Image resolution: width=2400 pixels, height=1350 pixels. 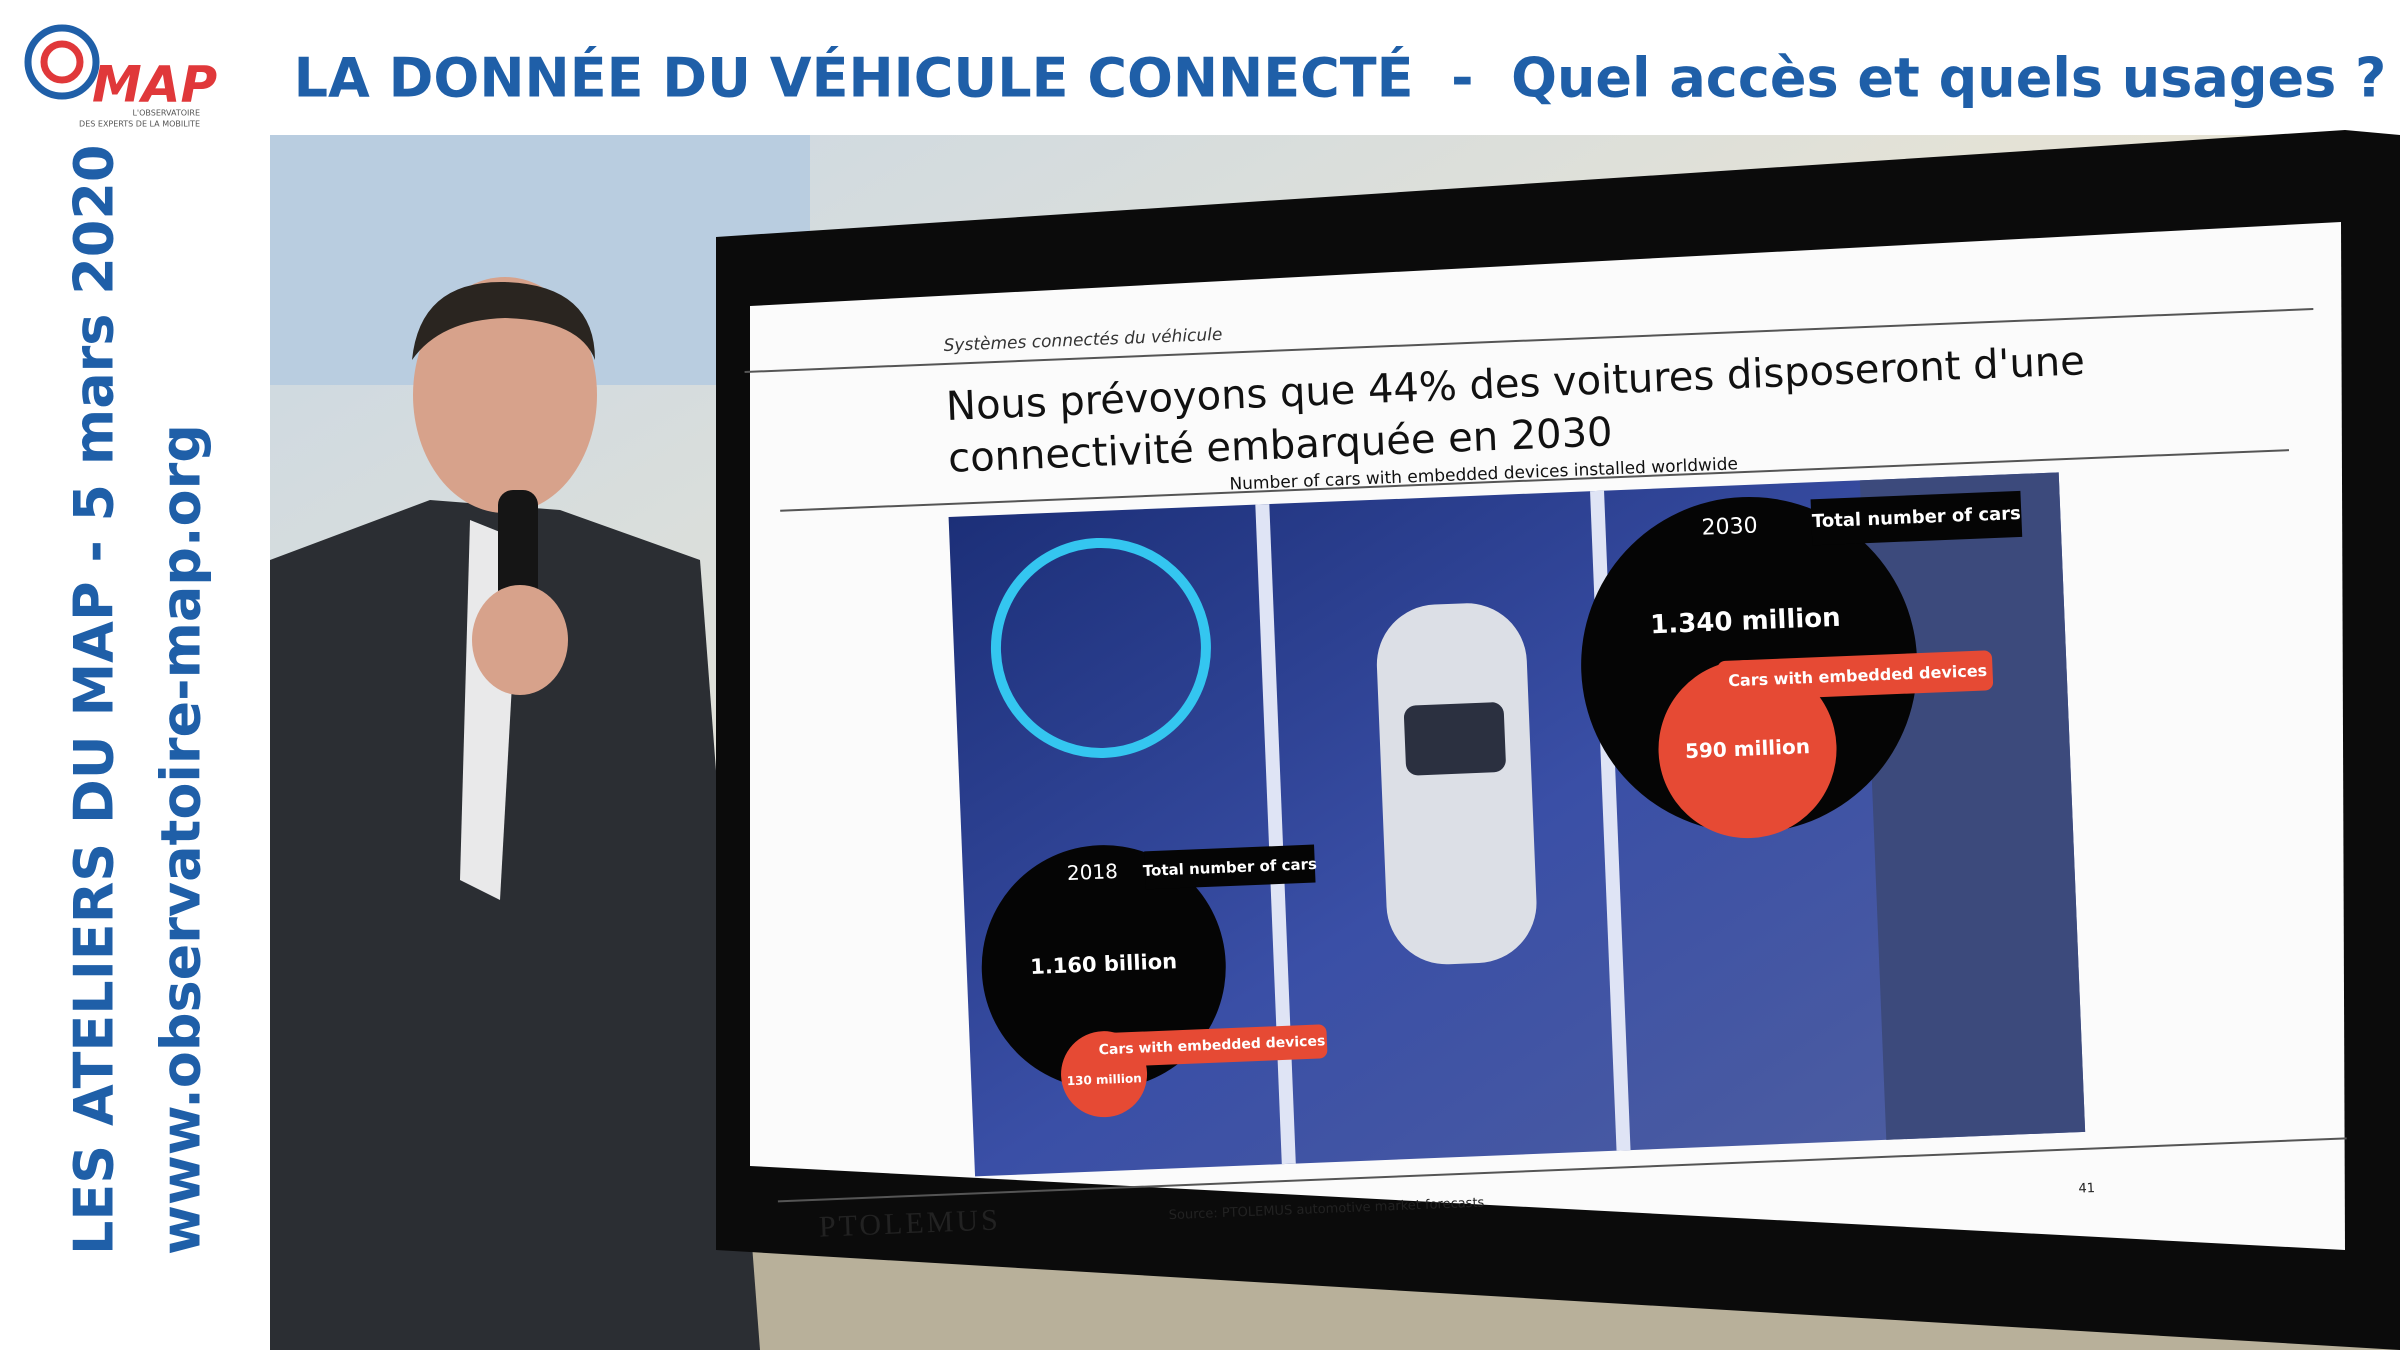 I want to click on slide-brand: PTOLEMUS, so click(x=909, y=1223).